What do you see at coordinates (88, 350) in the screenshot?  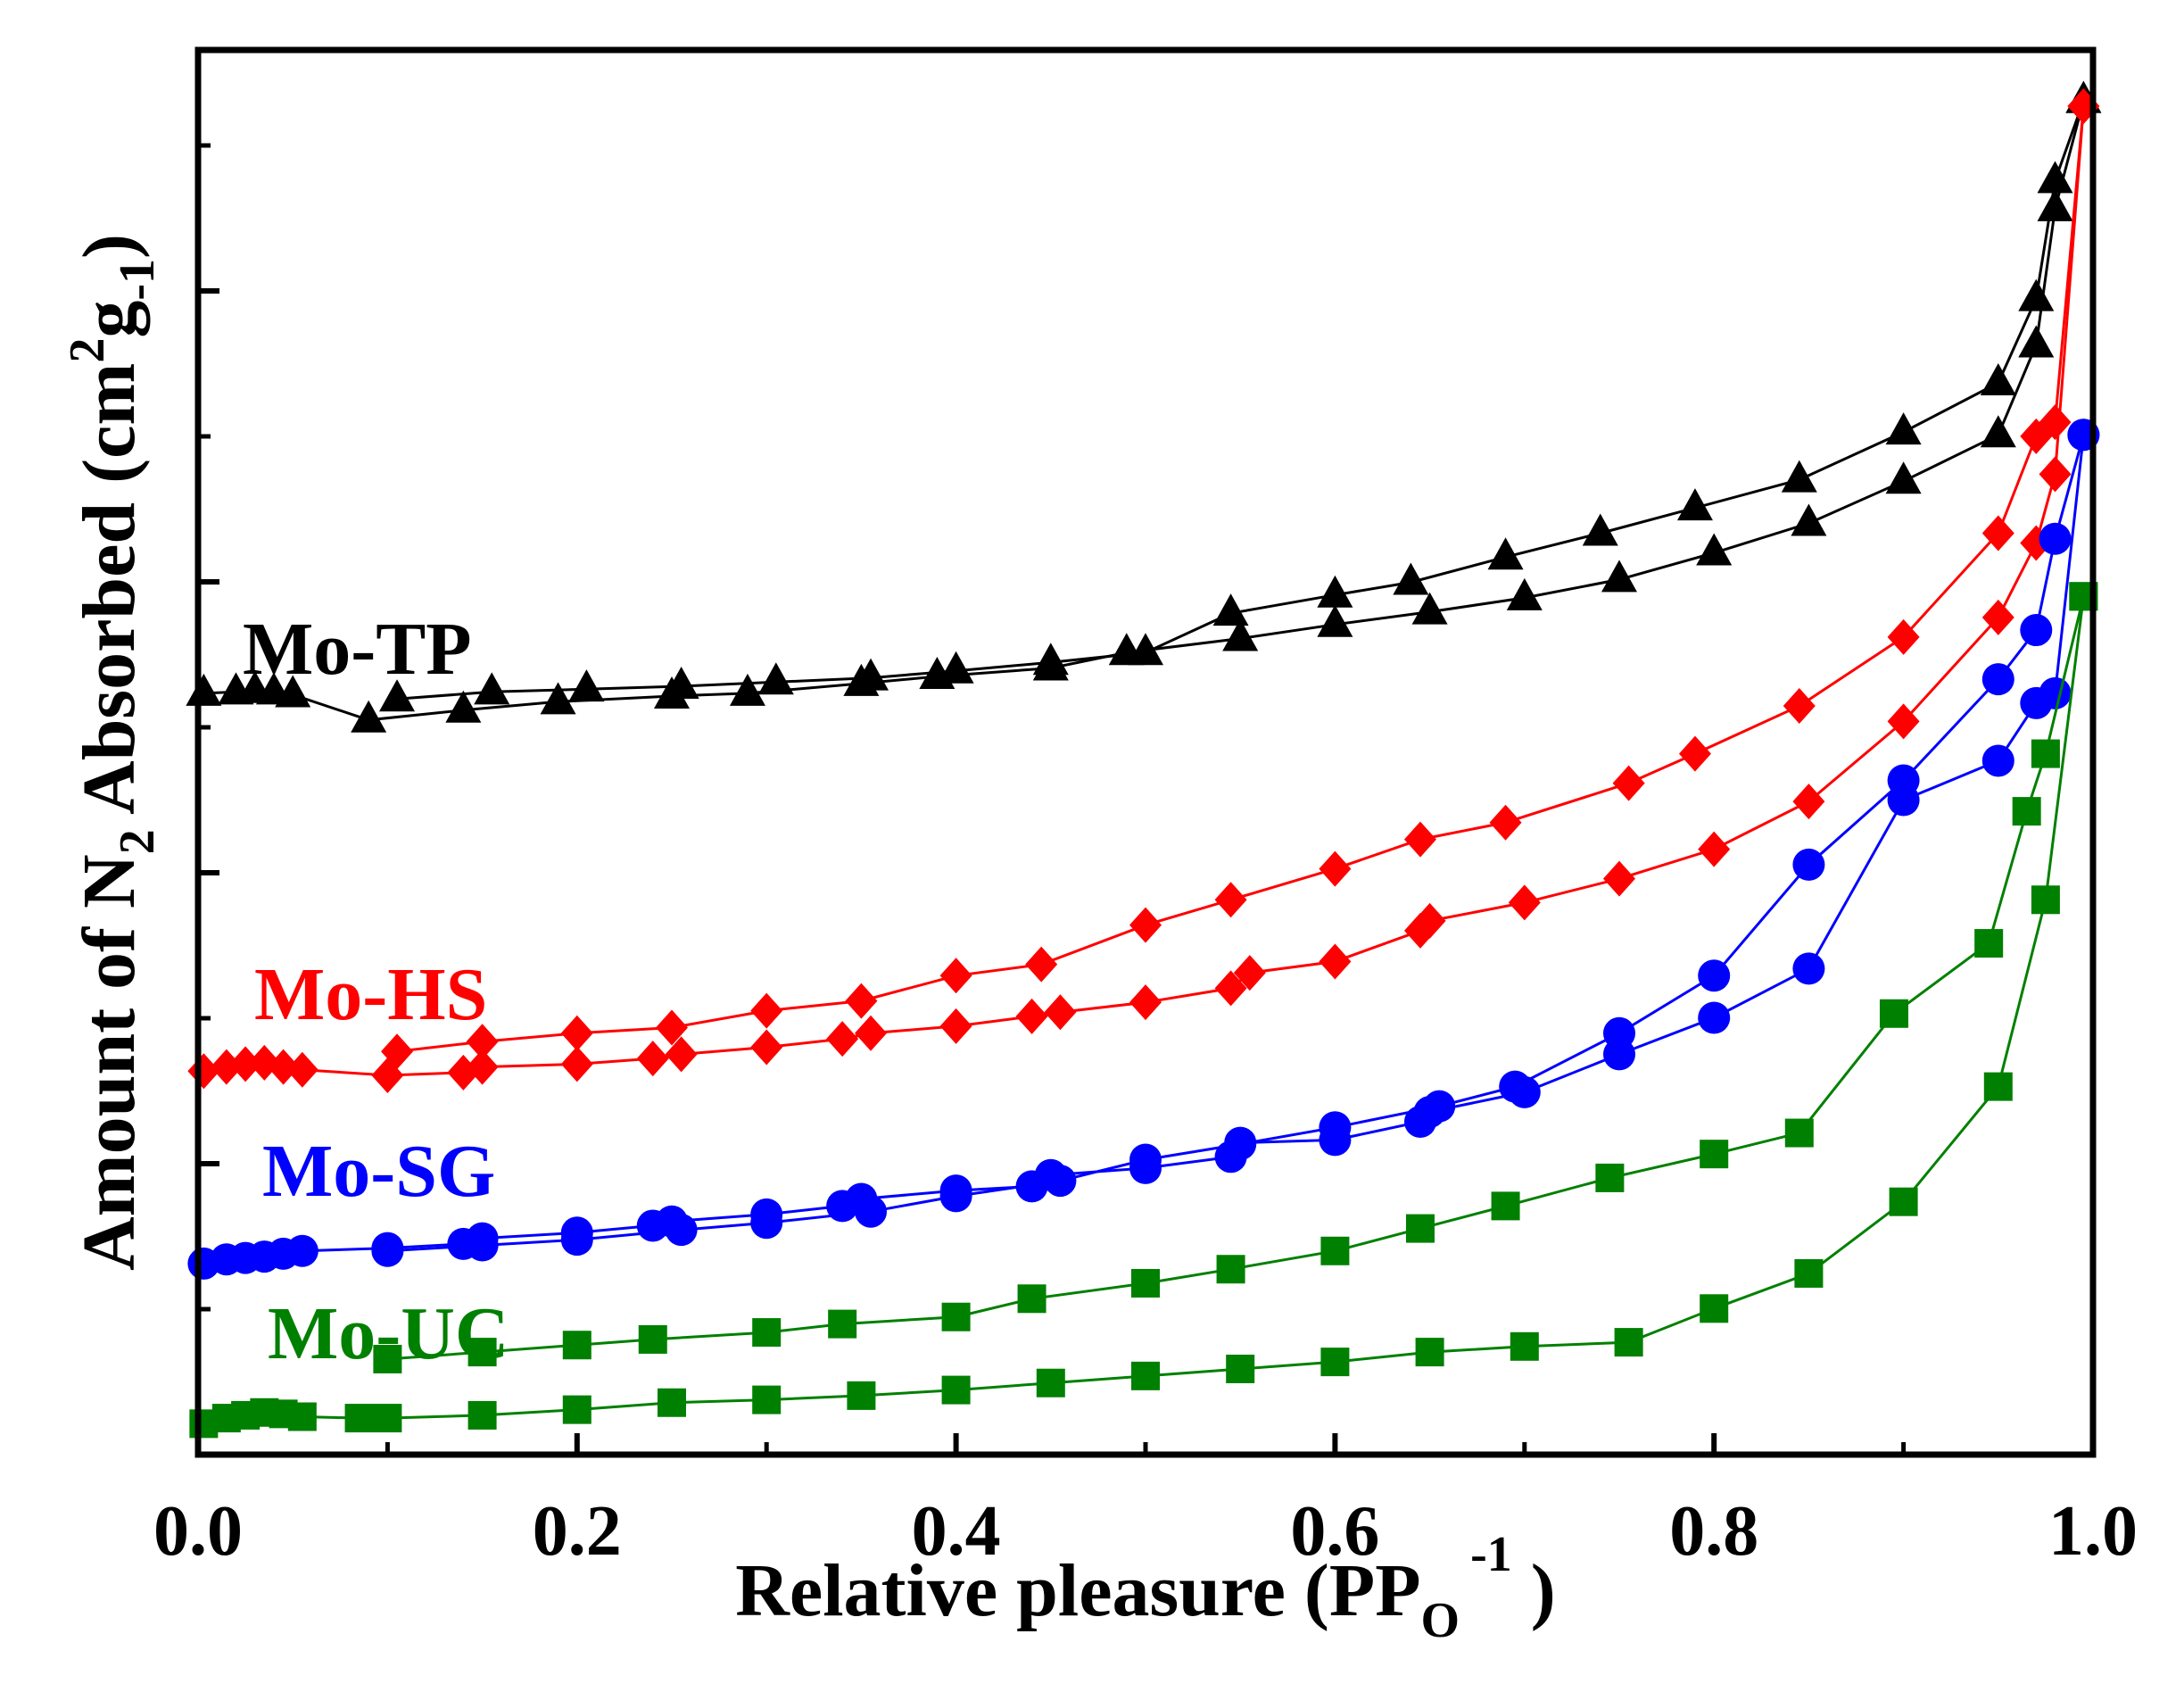 I see `y-axis-title-sup1: 2` at bounding box center [88, 350].